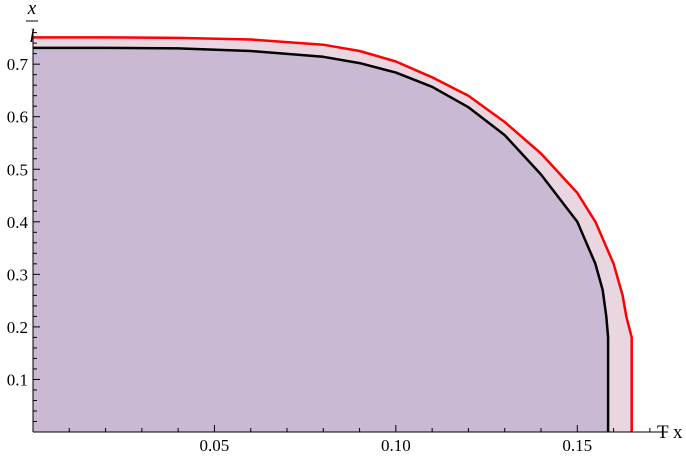 This screenshot has width=686, height=459. Describe the element at coordinates (17, 274) in the screenshot. I see `y-tick-label: 0.3` at that location.